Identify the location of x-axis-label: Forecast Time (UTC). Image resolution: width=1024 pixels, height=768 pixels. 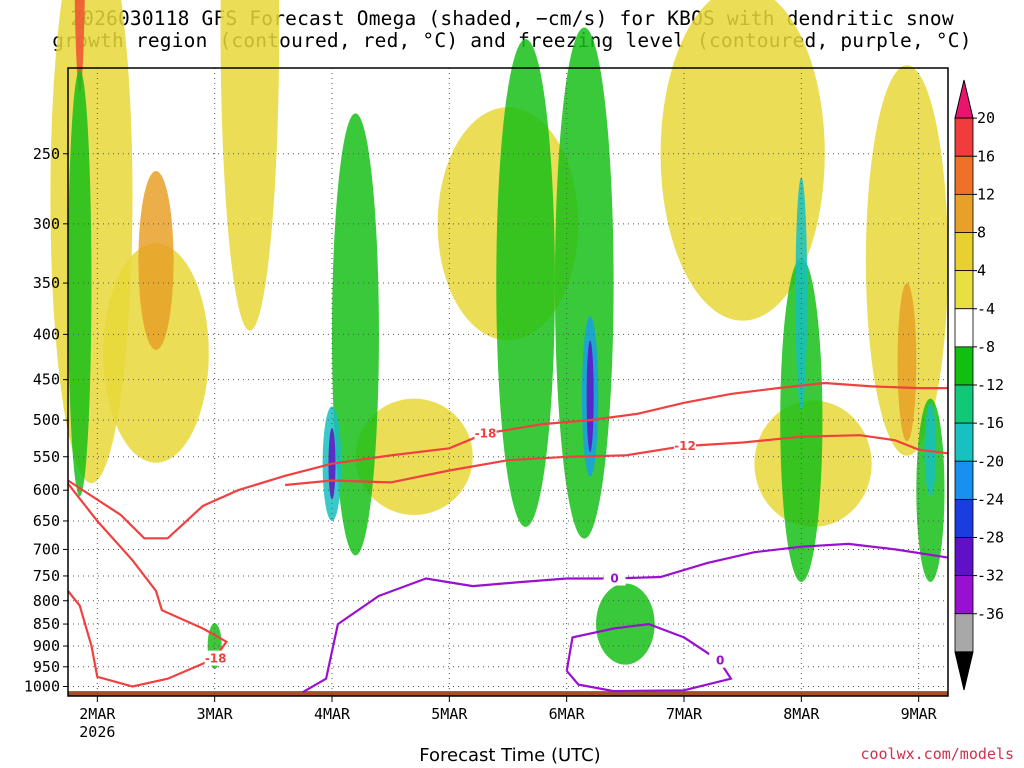
(510, 755).